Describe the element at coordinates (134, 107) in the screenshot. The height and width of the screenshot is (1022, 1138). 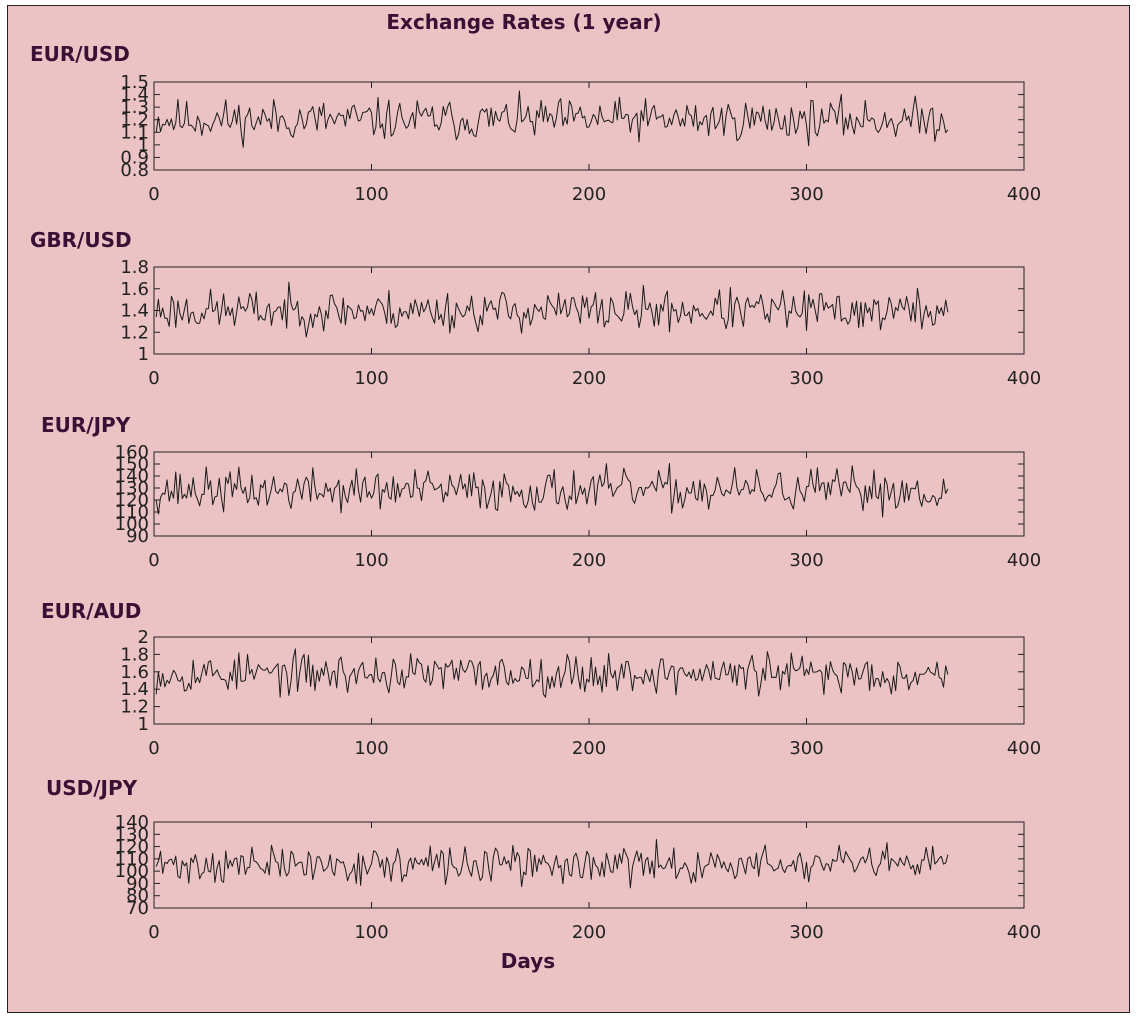
I see `y-tick-label: 1.3` at that location.